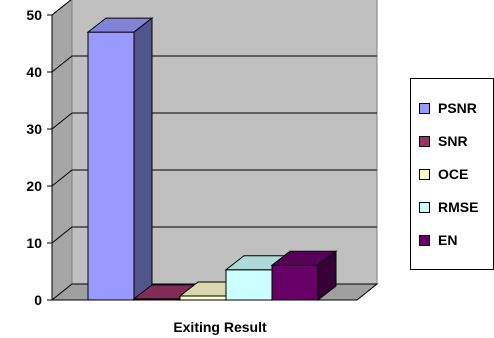  Describe the element at coordinates (34, 243) in the screenshot. I see `y-tick-label: 10` at that location.